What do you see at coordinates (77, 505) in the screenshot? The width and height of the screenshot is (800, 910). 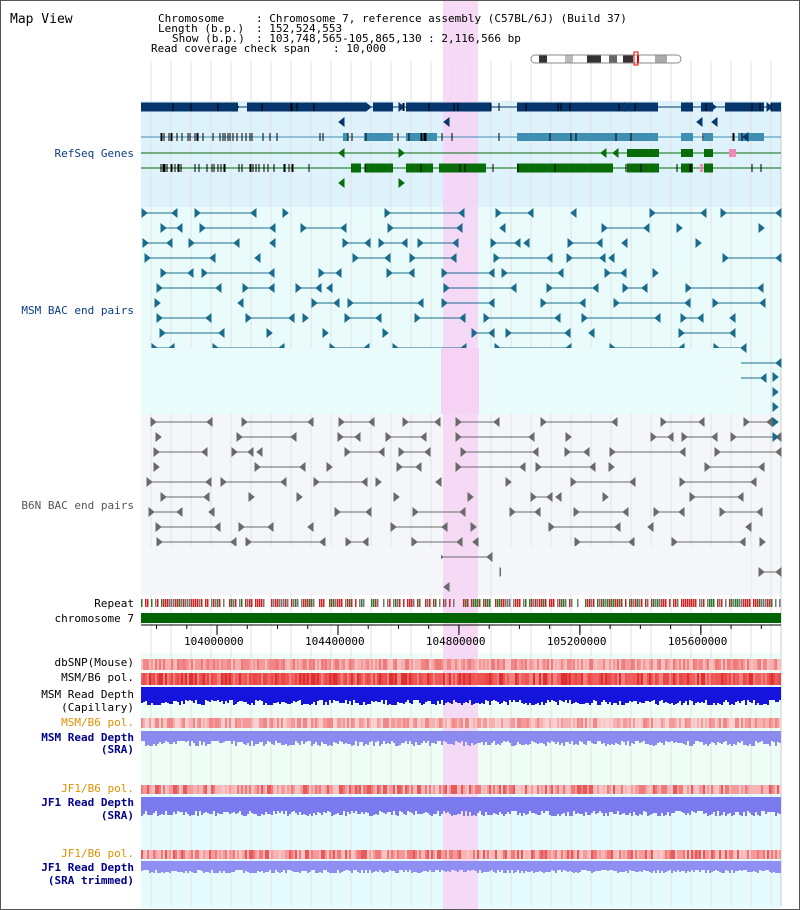 I see `track-label-b6n-bac: B6N BAC end pairs` at bounding box center [77, 505].